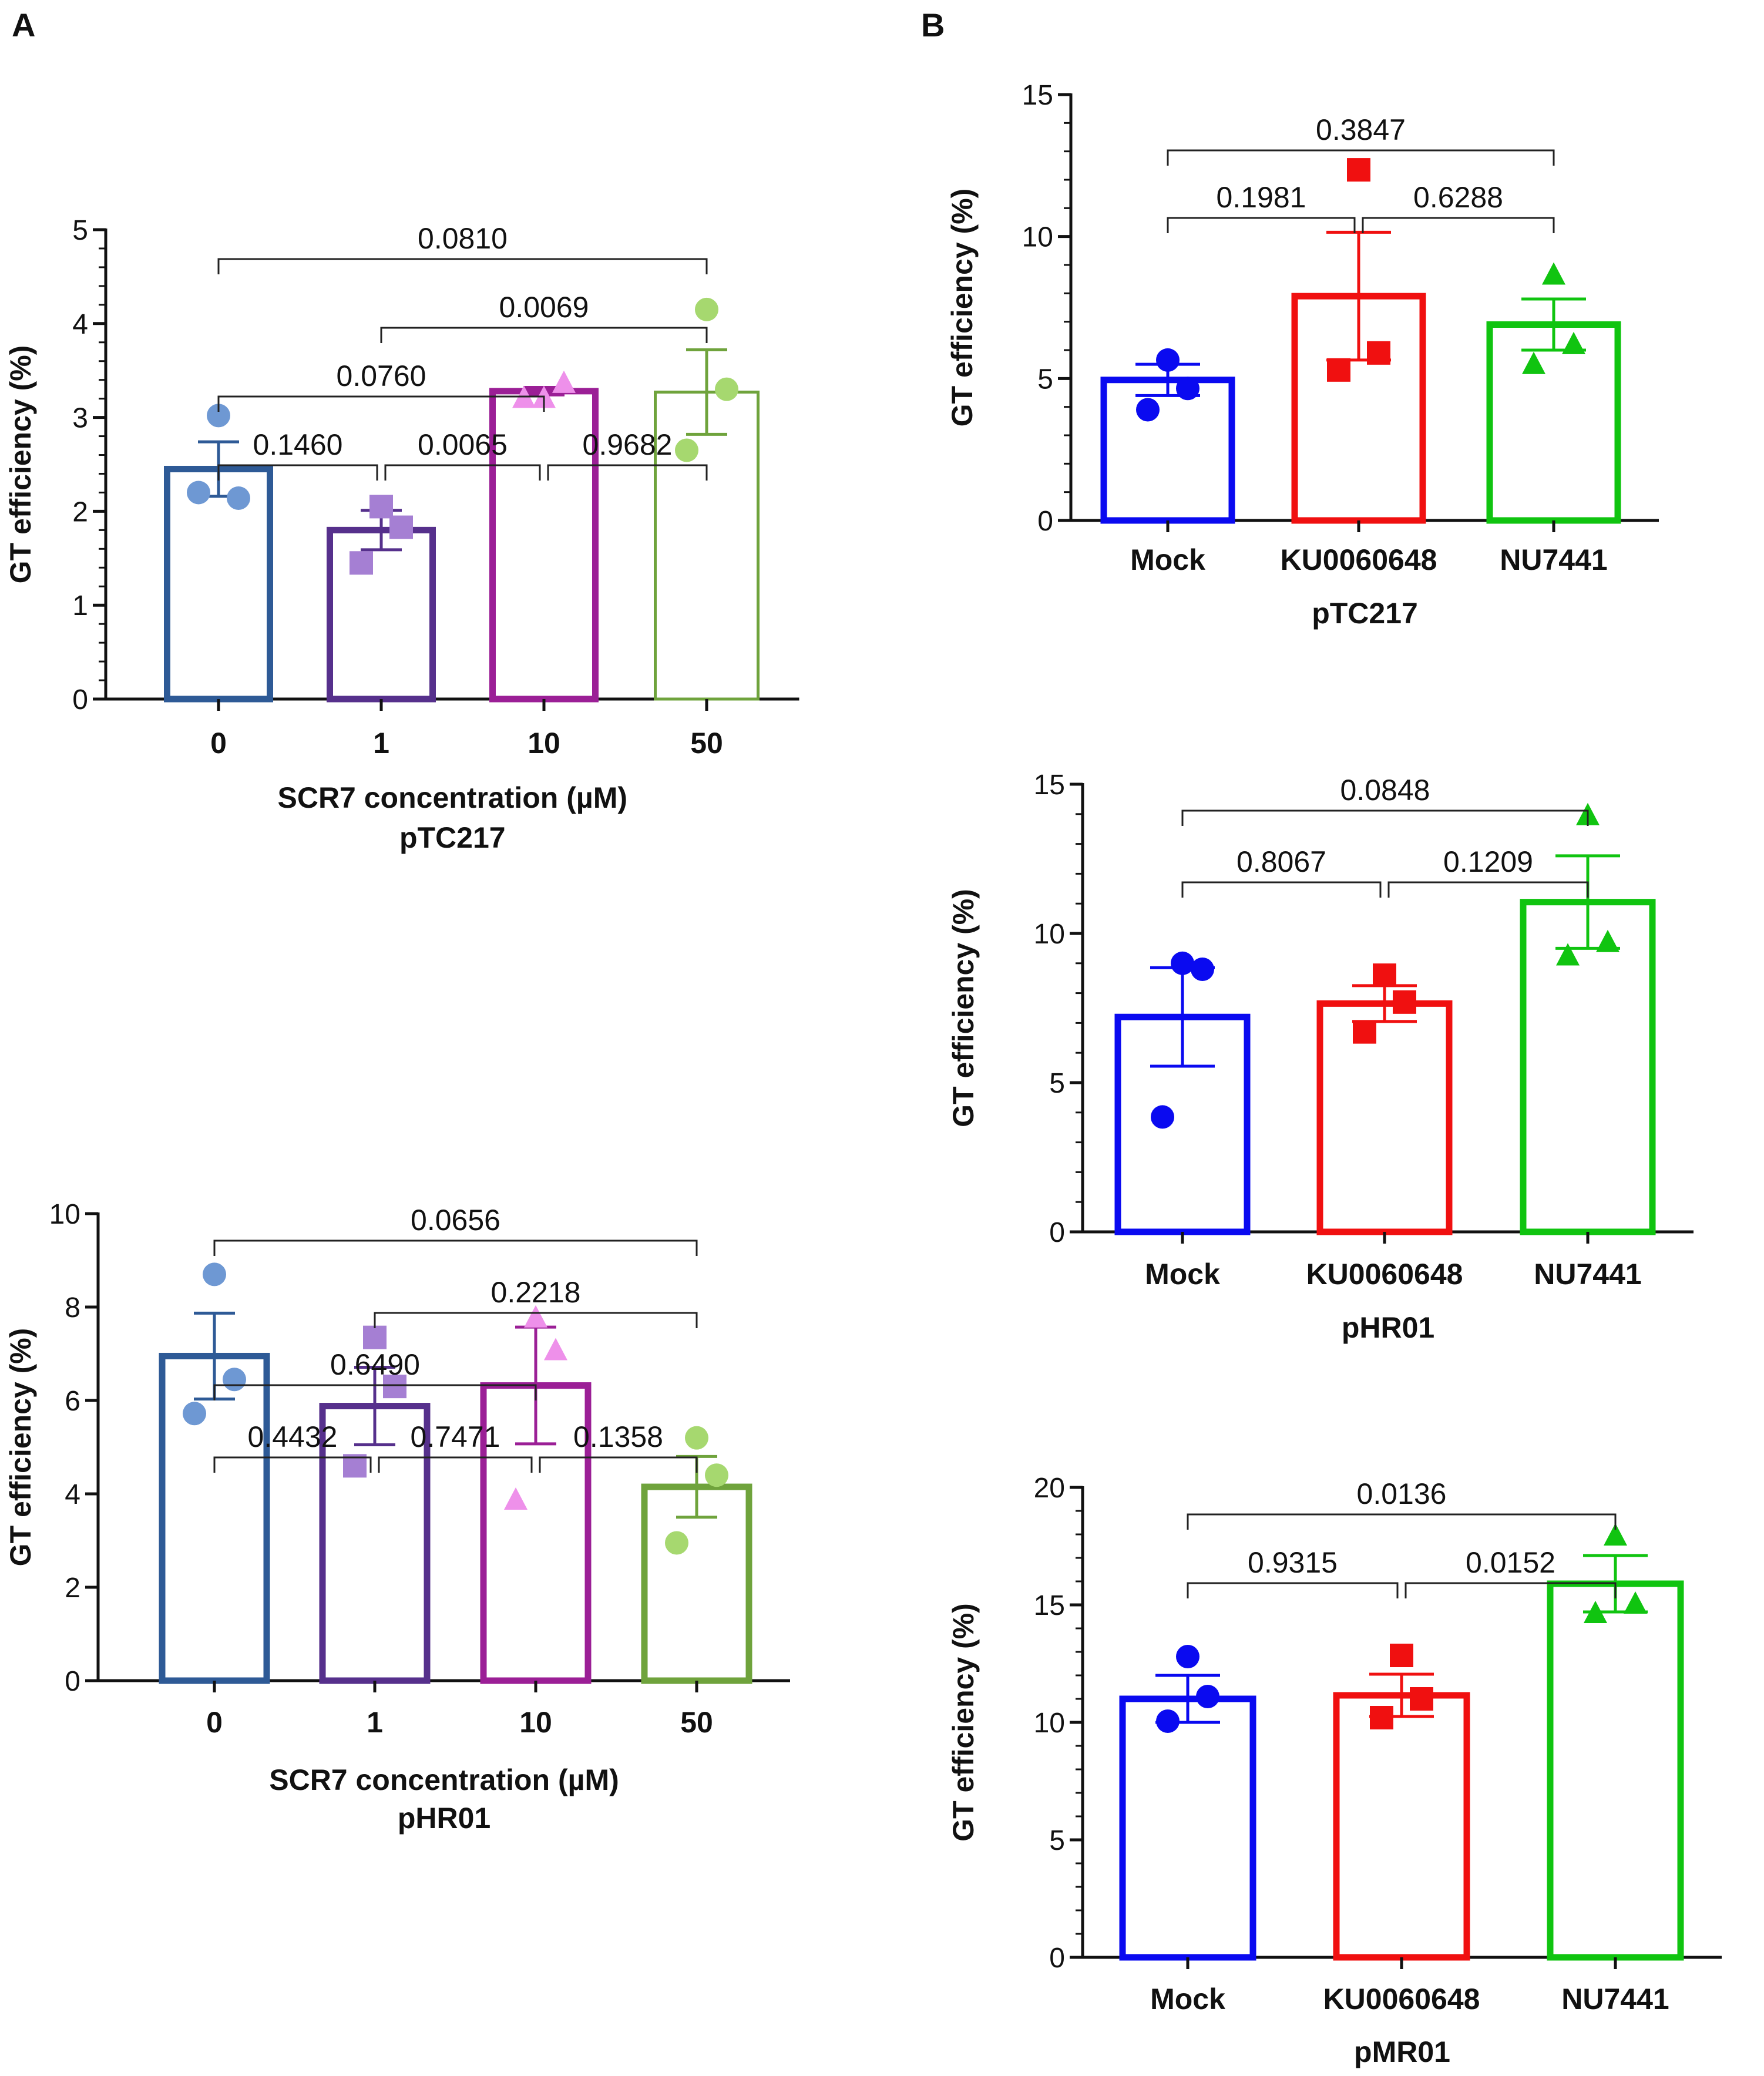 The image size is (1764, 2076). Describe the element at coordinates (455, 1221) in the screenshot. I see `p-value-label: 0.0656` at that location.